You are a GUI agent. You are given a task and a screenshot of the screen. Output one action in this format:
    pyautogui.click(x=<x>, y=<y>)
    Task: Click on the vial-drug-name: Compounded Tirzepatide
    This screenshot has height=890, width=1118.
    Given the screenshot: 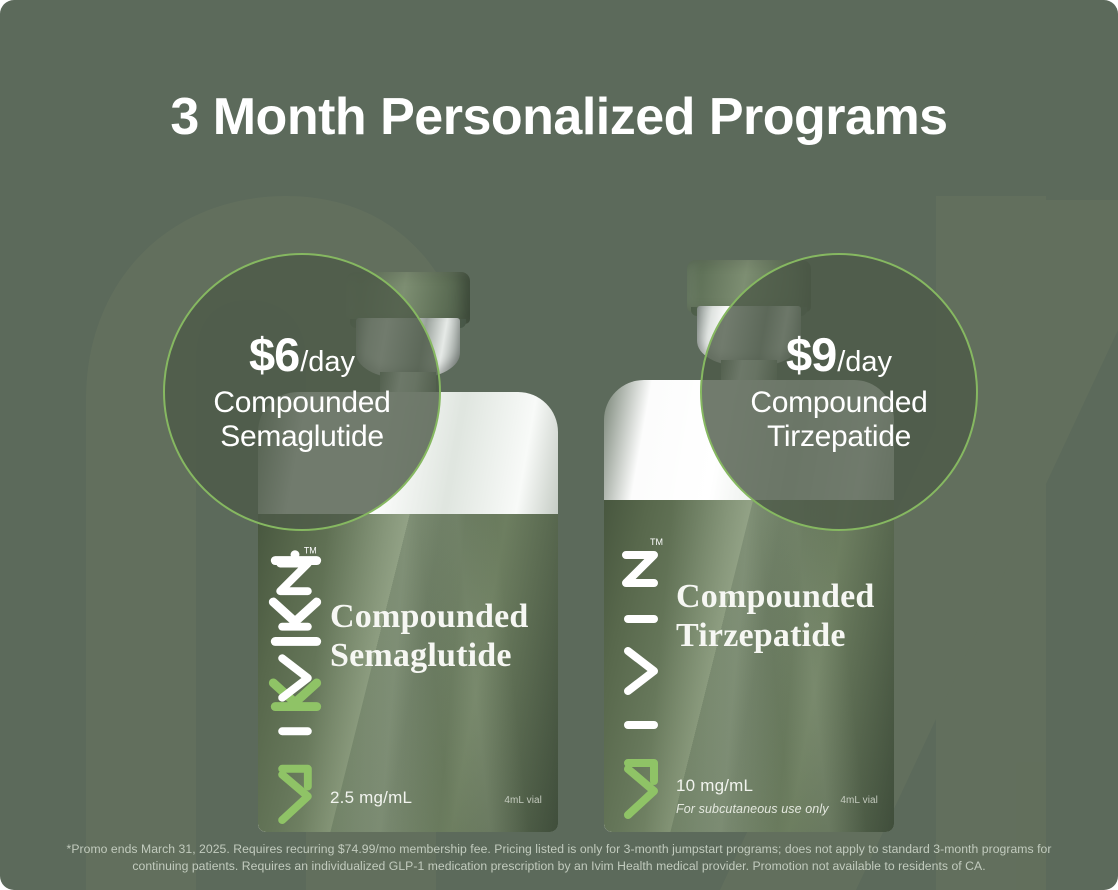 What is the action you would take?
    pyautogui.click(x=778, y=617)
    